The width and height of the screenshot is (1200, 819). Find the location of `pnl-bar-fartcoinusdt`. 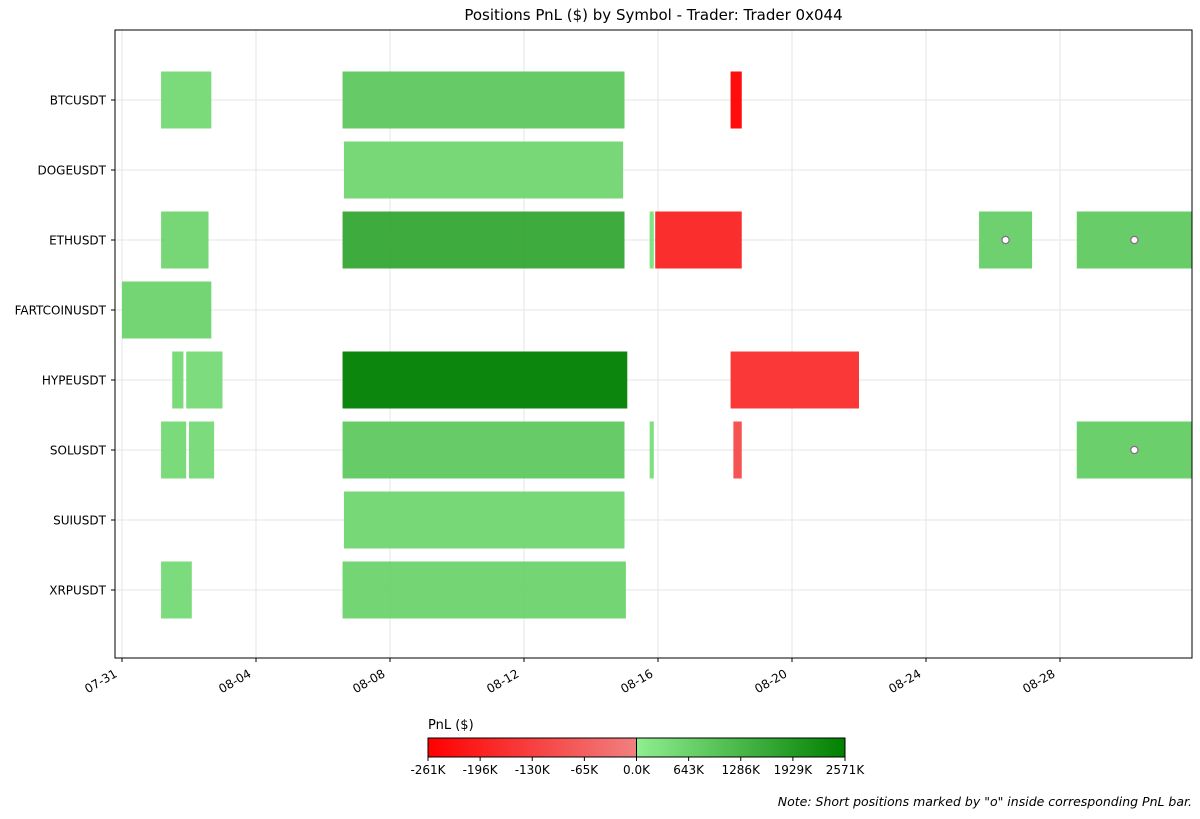

pnl-bar-fartcoinusdt is located at coordinates (167, 310).